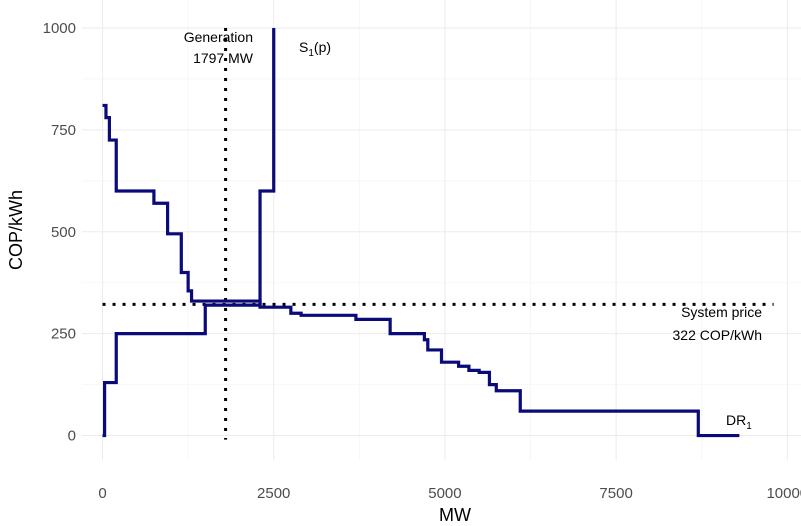  What do you see at coordinates (322, 47) in the screenshot?
I see `supply-label-tail: (p)` at bounding box center [322, 47].